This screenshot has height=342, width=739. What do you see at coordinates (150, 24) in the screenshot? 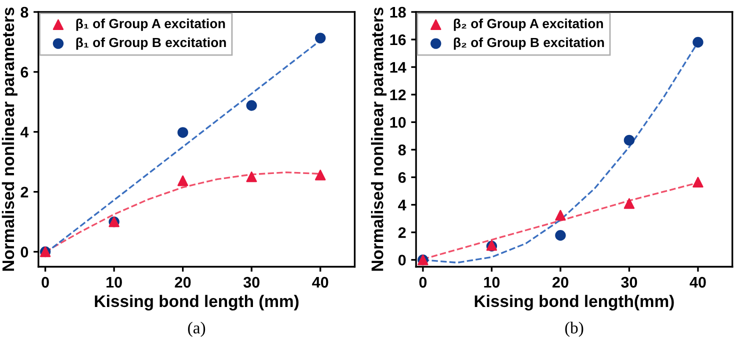
I see `legend-label: β₁ of Group A excitation` at bounding box center [150, 24].